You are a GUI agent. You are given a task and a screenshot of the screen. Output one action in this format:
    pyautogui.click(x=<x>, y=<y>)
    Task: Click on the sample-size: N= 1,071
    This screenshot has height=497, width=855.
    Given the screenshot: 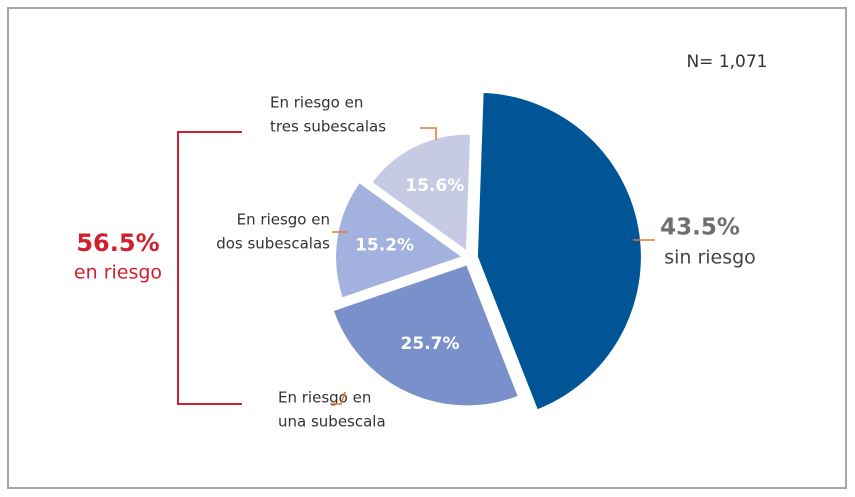 What is the action you would take?
    pyautogui.click(x=726, y=62)
    